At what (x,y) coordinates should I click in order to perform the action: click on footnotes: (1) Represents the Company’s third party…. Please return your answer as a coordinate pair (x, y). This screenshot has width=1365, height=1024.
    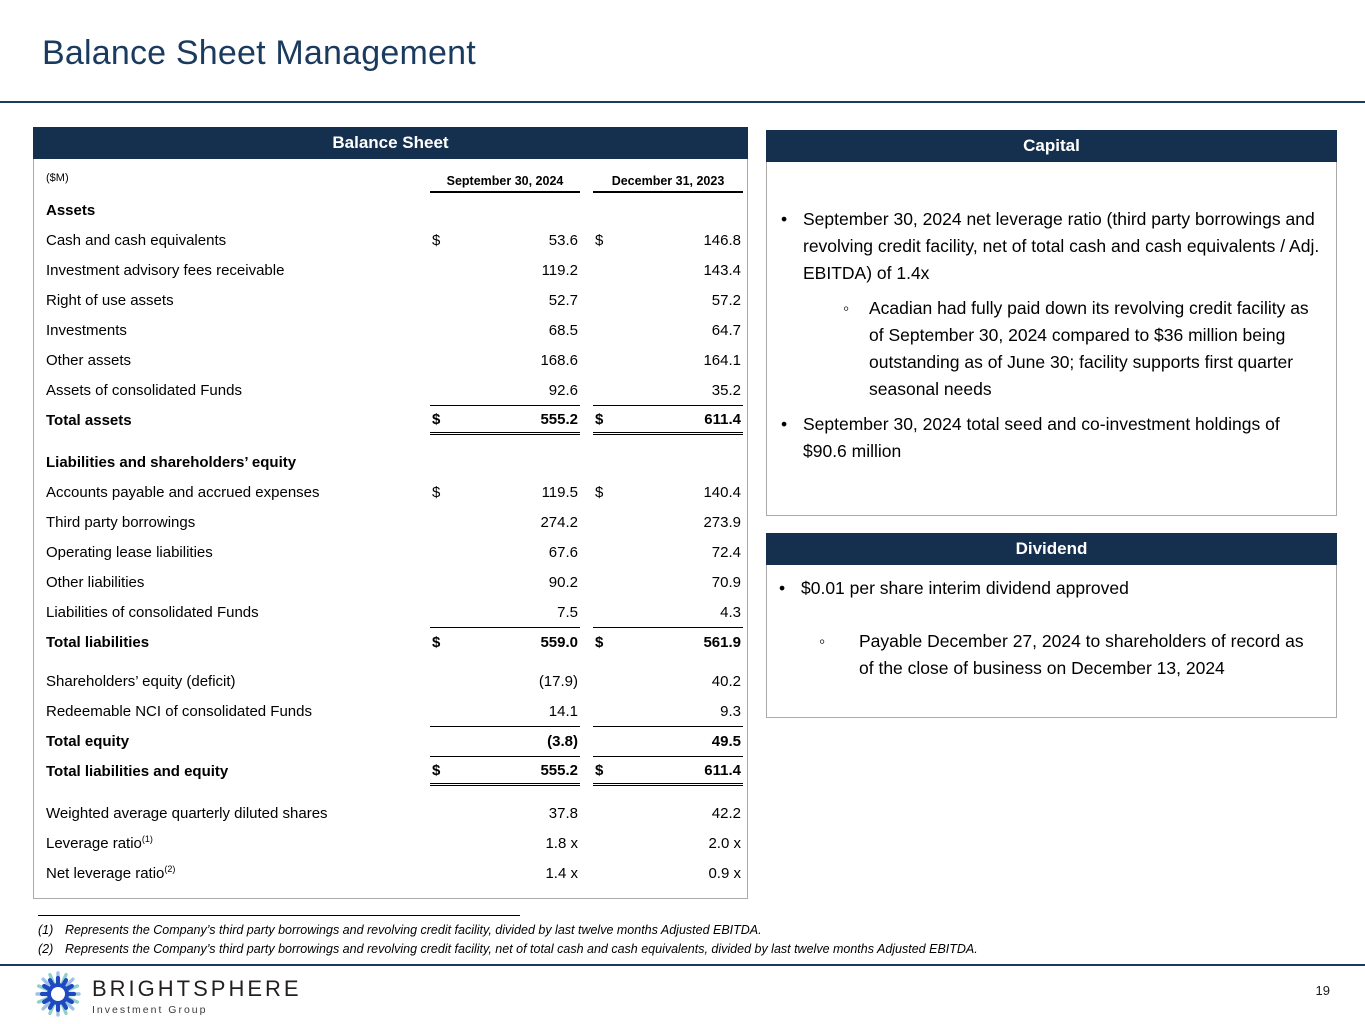
    Looking at the image, I should click on (683, 937).